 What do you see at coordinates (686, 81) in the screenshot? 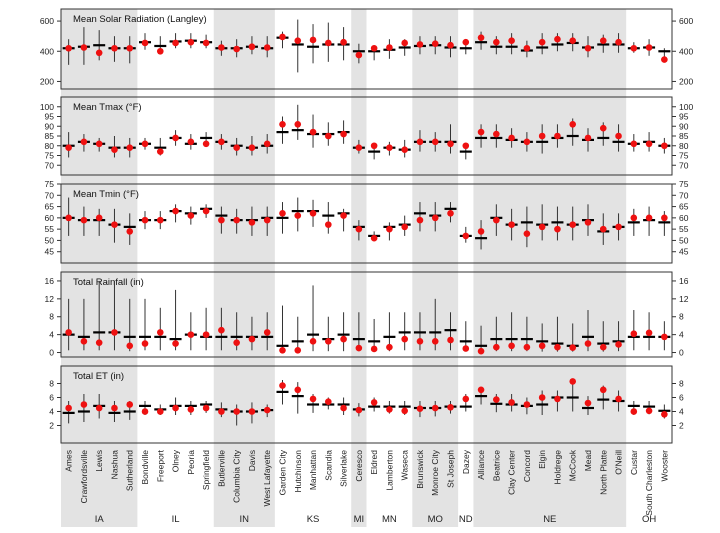
I see `tick-label-right: 200` at bounding box center [686, 81].